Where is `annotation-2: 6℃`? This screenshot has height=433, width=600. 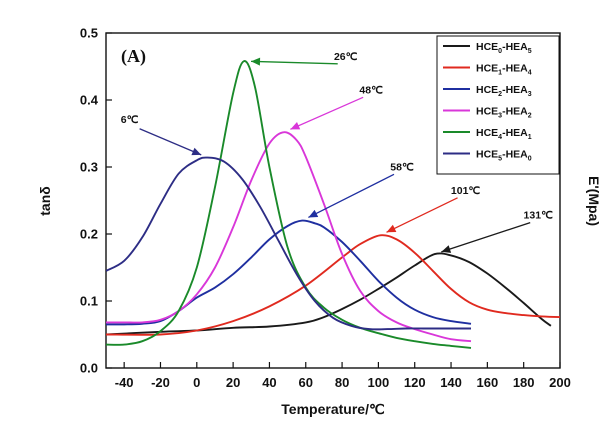 annotation-2: 6℃ is located at coordinates (161, 135).